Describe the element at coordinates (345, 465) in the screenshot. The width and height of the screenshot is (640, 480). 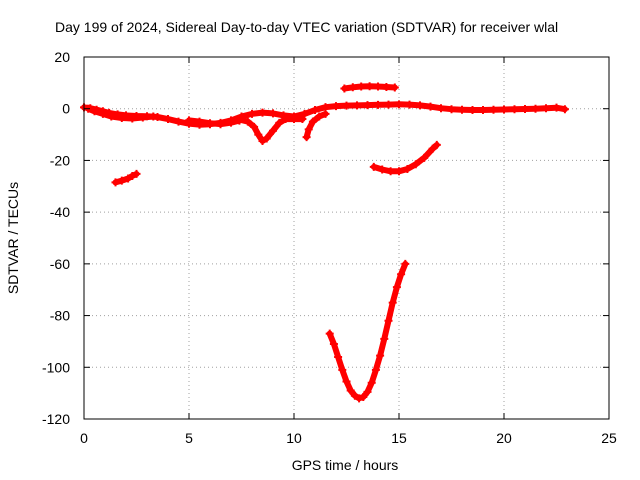
I see `x-axis-label: GPS time / hours` at that location.